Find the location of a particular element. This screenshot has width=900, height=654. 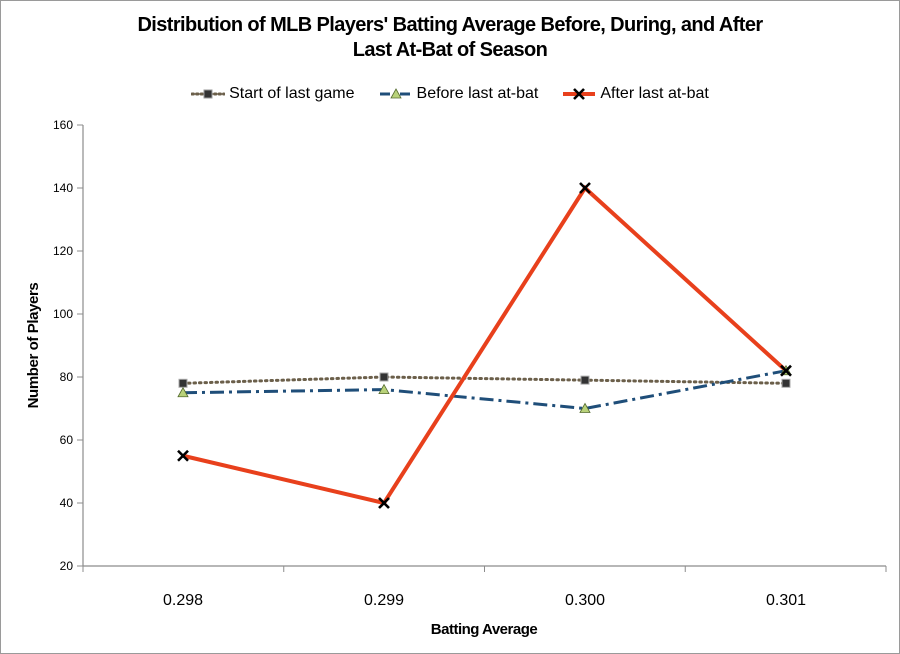

y-tick-label: 160 is located at coordinates (63, 125).